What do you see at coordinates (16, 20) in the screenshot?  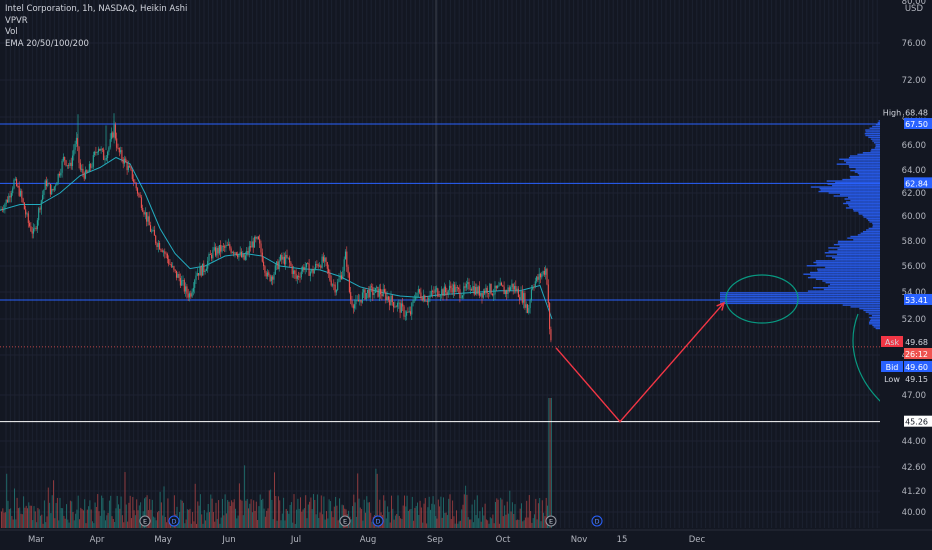 I see `indicator-vpvr: VPVR` at bounding box center [16, 20].